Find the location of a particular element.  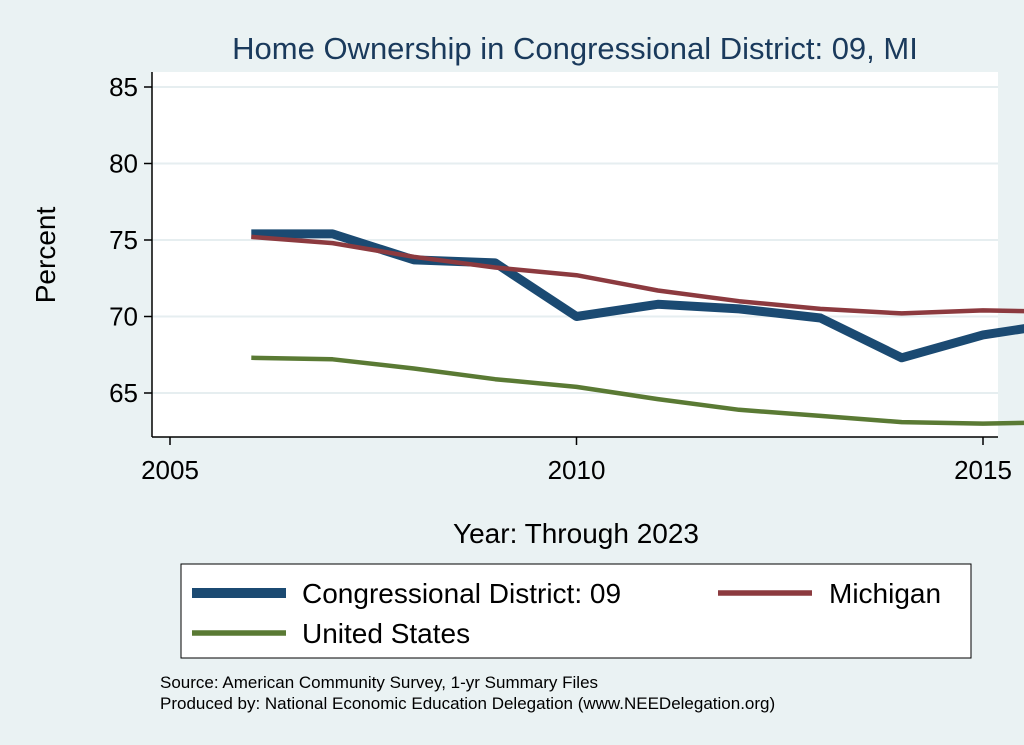

legend-label-2: United States is located at coordinates (386, 633).